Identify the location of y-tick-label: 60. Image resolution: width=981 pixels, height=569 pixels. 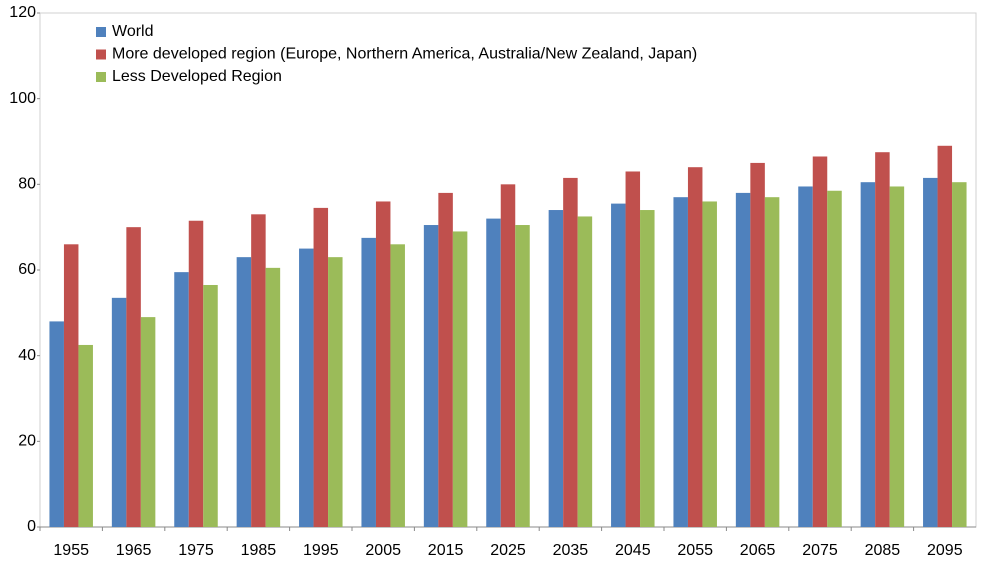
(27, 269).